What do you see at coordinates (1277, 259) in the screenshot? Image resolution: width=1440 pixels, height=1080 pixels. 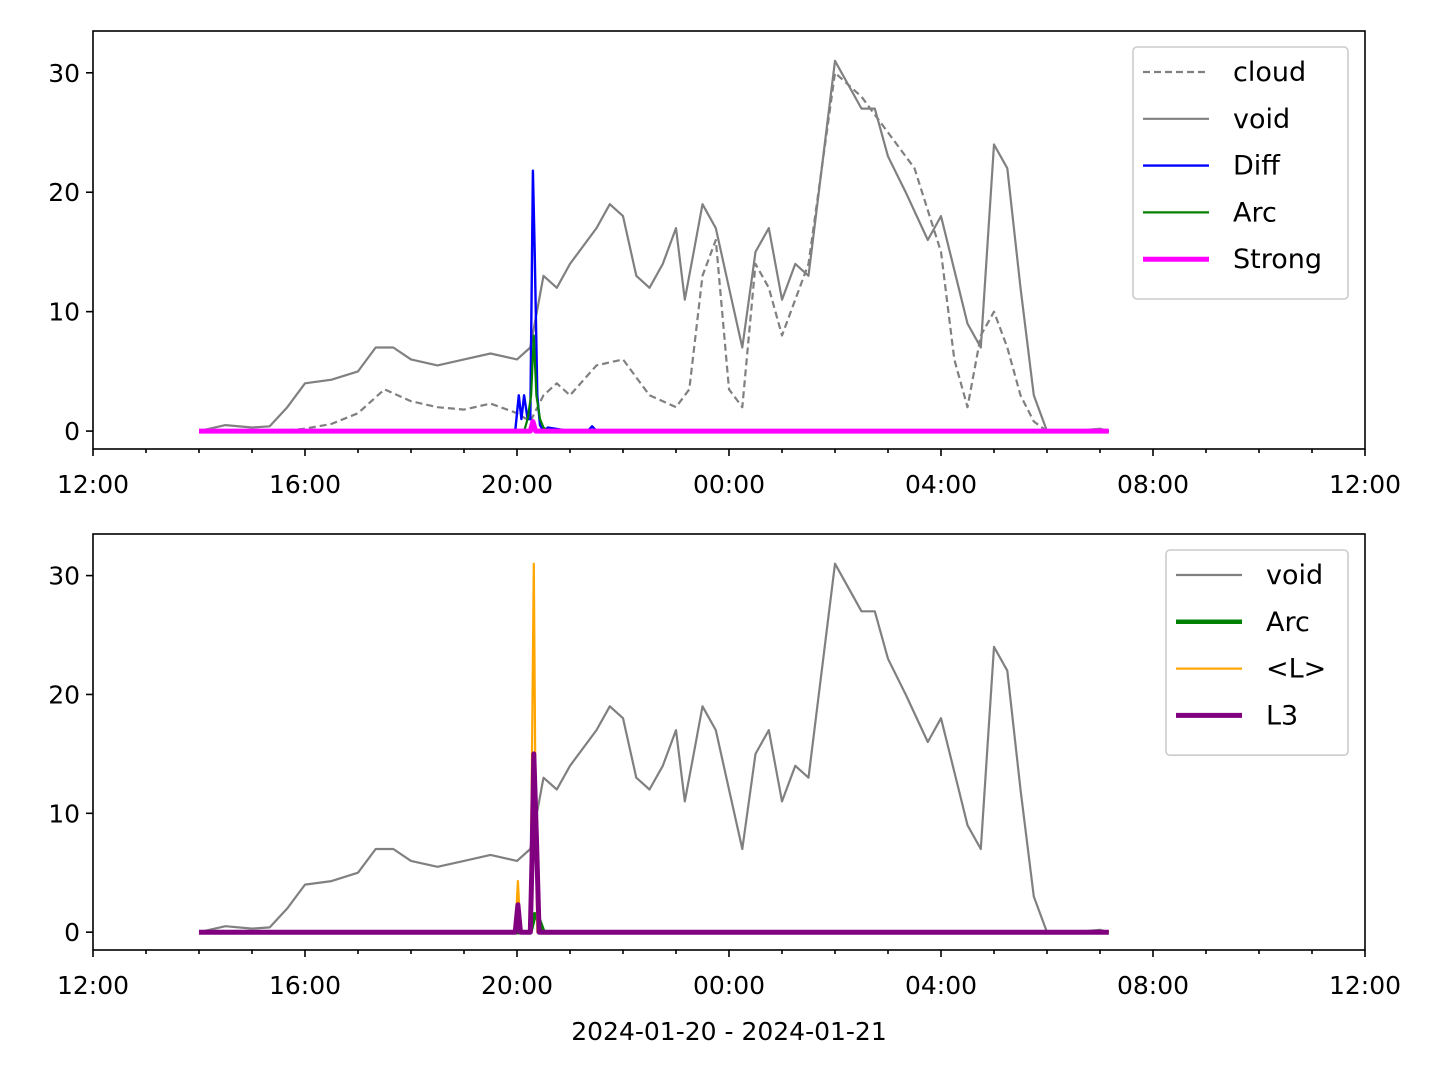 I see `legend-label-strong: Strong` at bounding box center [1277, 259].